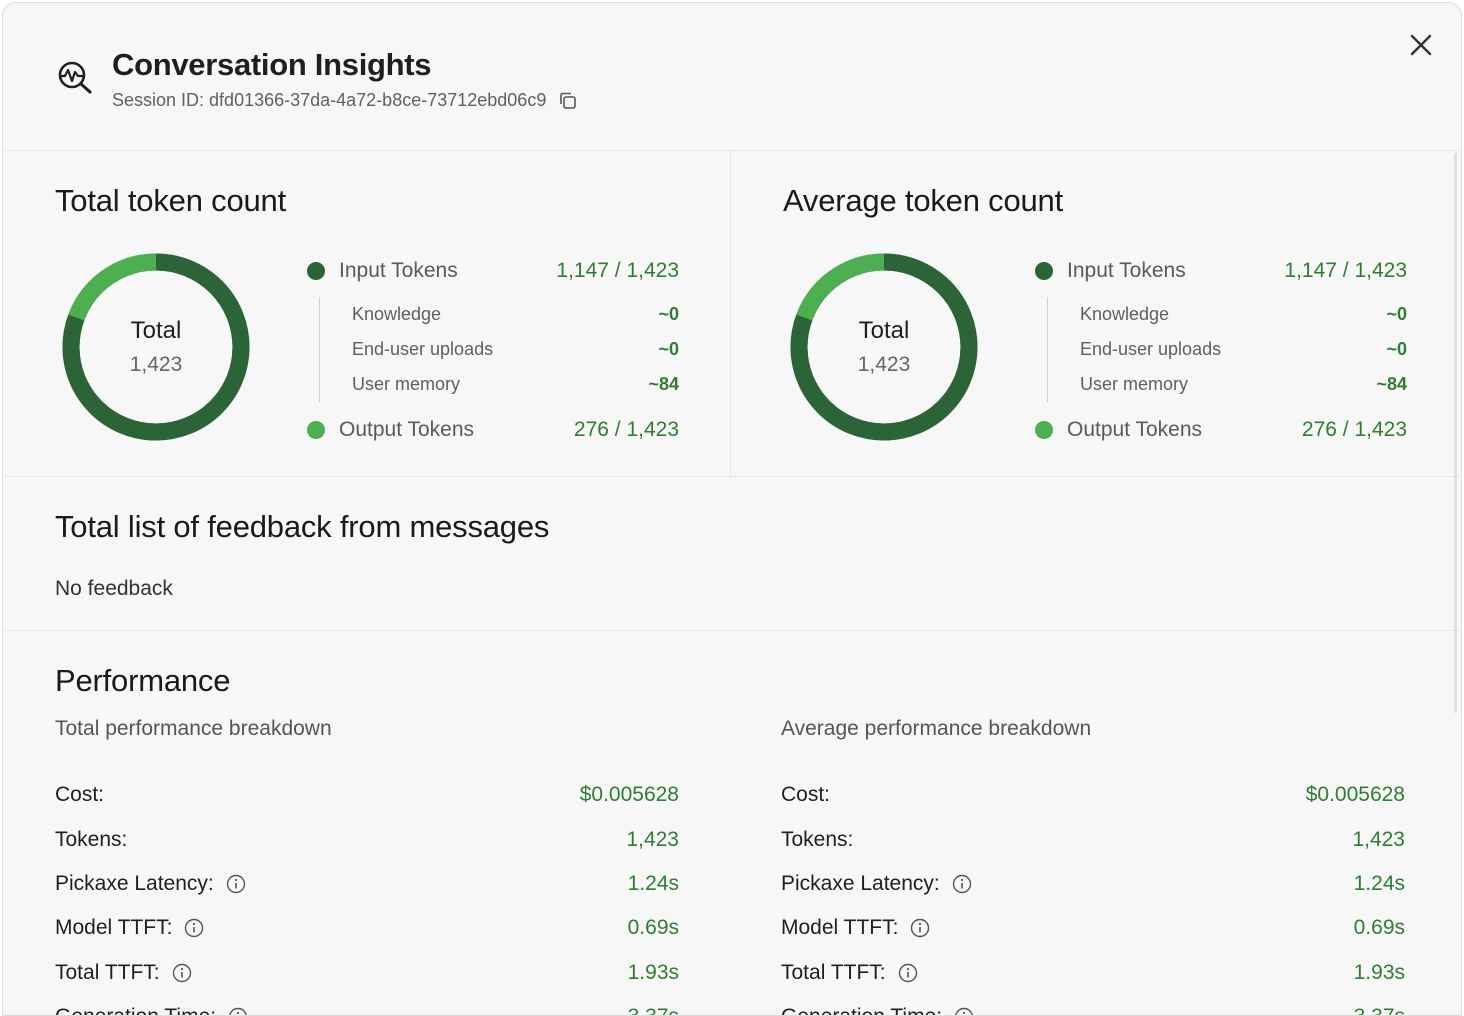  What do you see at coordinates (861, 1010) in the screenshot?
I see `perf-label: Generation Time:` at bounding box center [861, 1010].